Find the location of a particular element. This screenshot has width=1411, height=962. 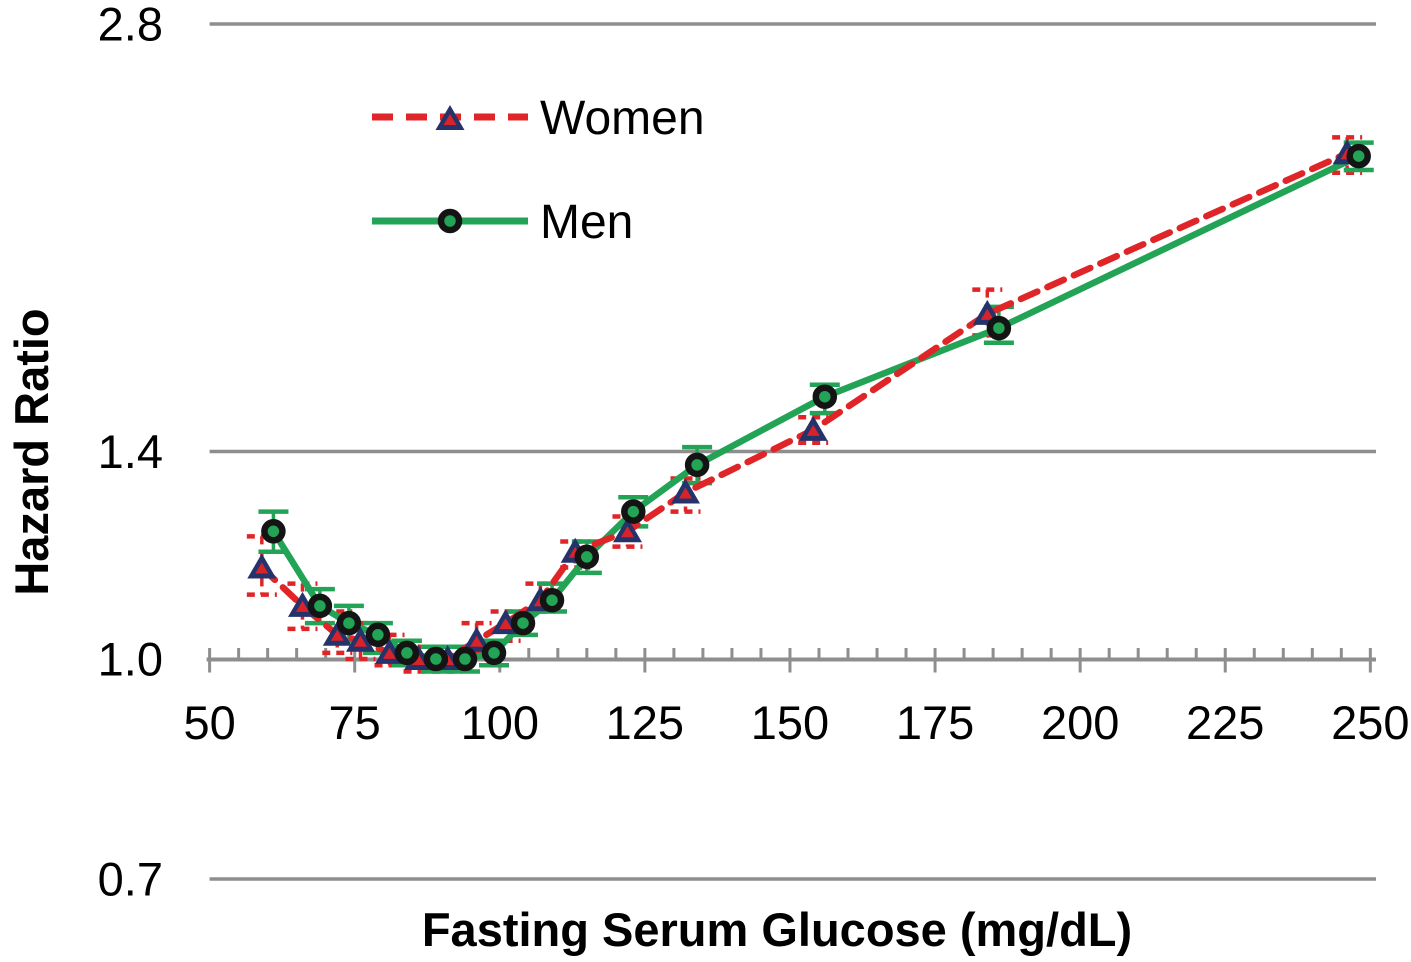

legend-label-women: Women is located at coordinates (622, 118).